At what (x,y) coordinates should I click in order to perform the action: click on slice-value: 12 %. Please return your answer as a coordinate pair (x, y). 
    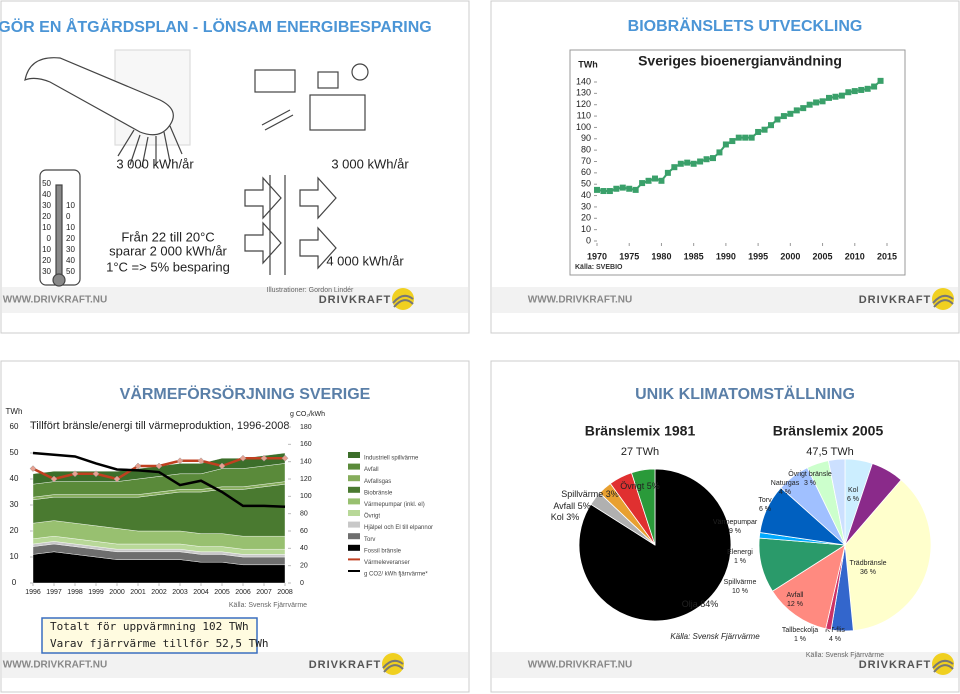
    Looking at the image, I should click on (795, 604).